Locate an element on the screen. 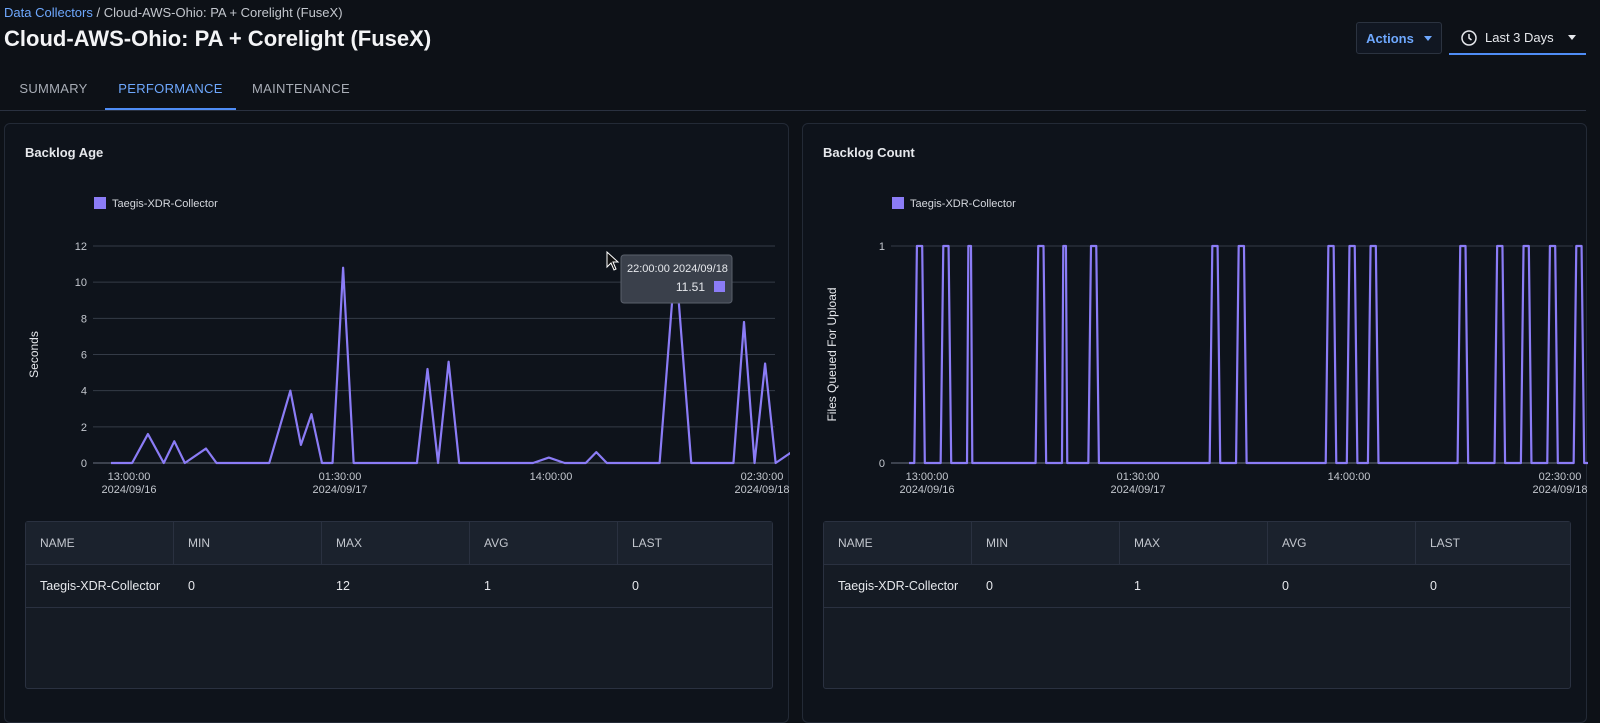 The width and height of the screenshot is (1600, 723). y-tick-label: 4 is located at coordinates (84, 392).